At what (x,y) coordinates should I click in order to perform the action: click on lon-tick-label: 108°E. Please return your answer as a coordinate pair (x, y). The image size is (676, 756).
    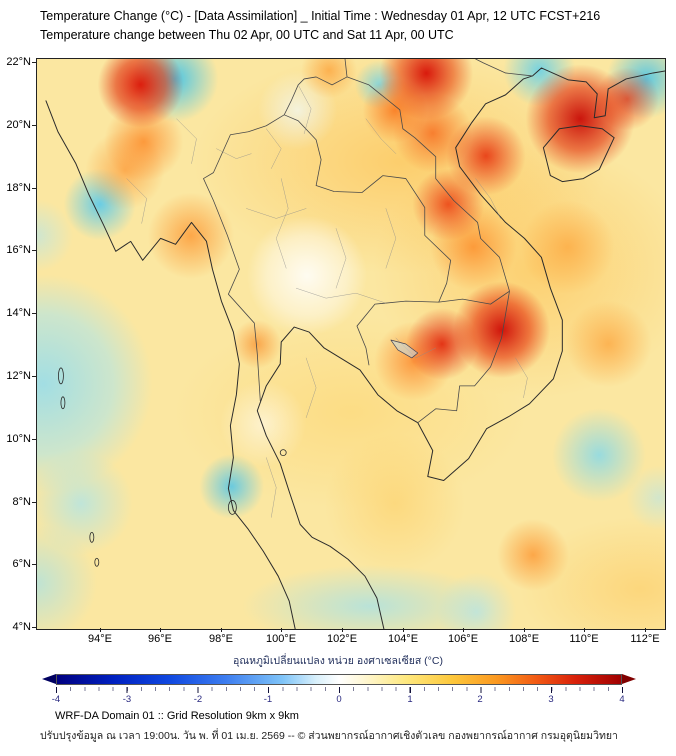
    Looking at the image, I should click on (524, 637).